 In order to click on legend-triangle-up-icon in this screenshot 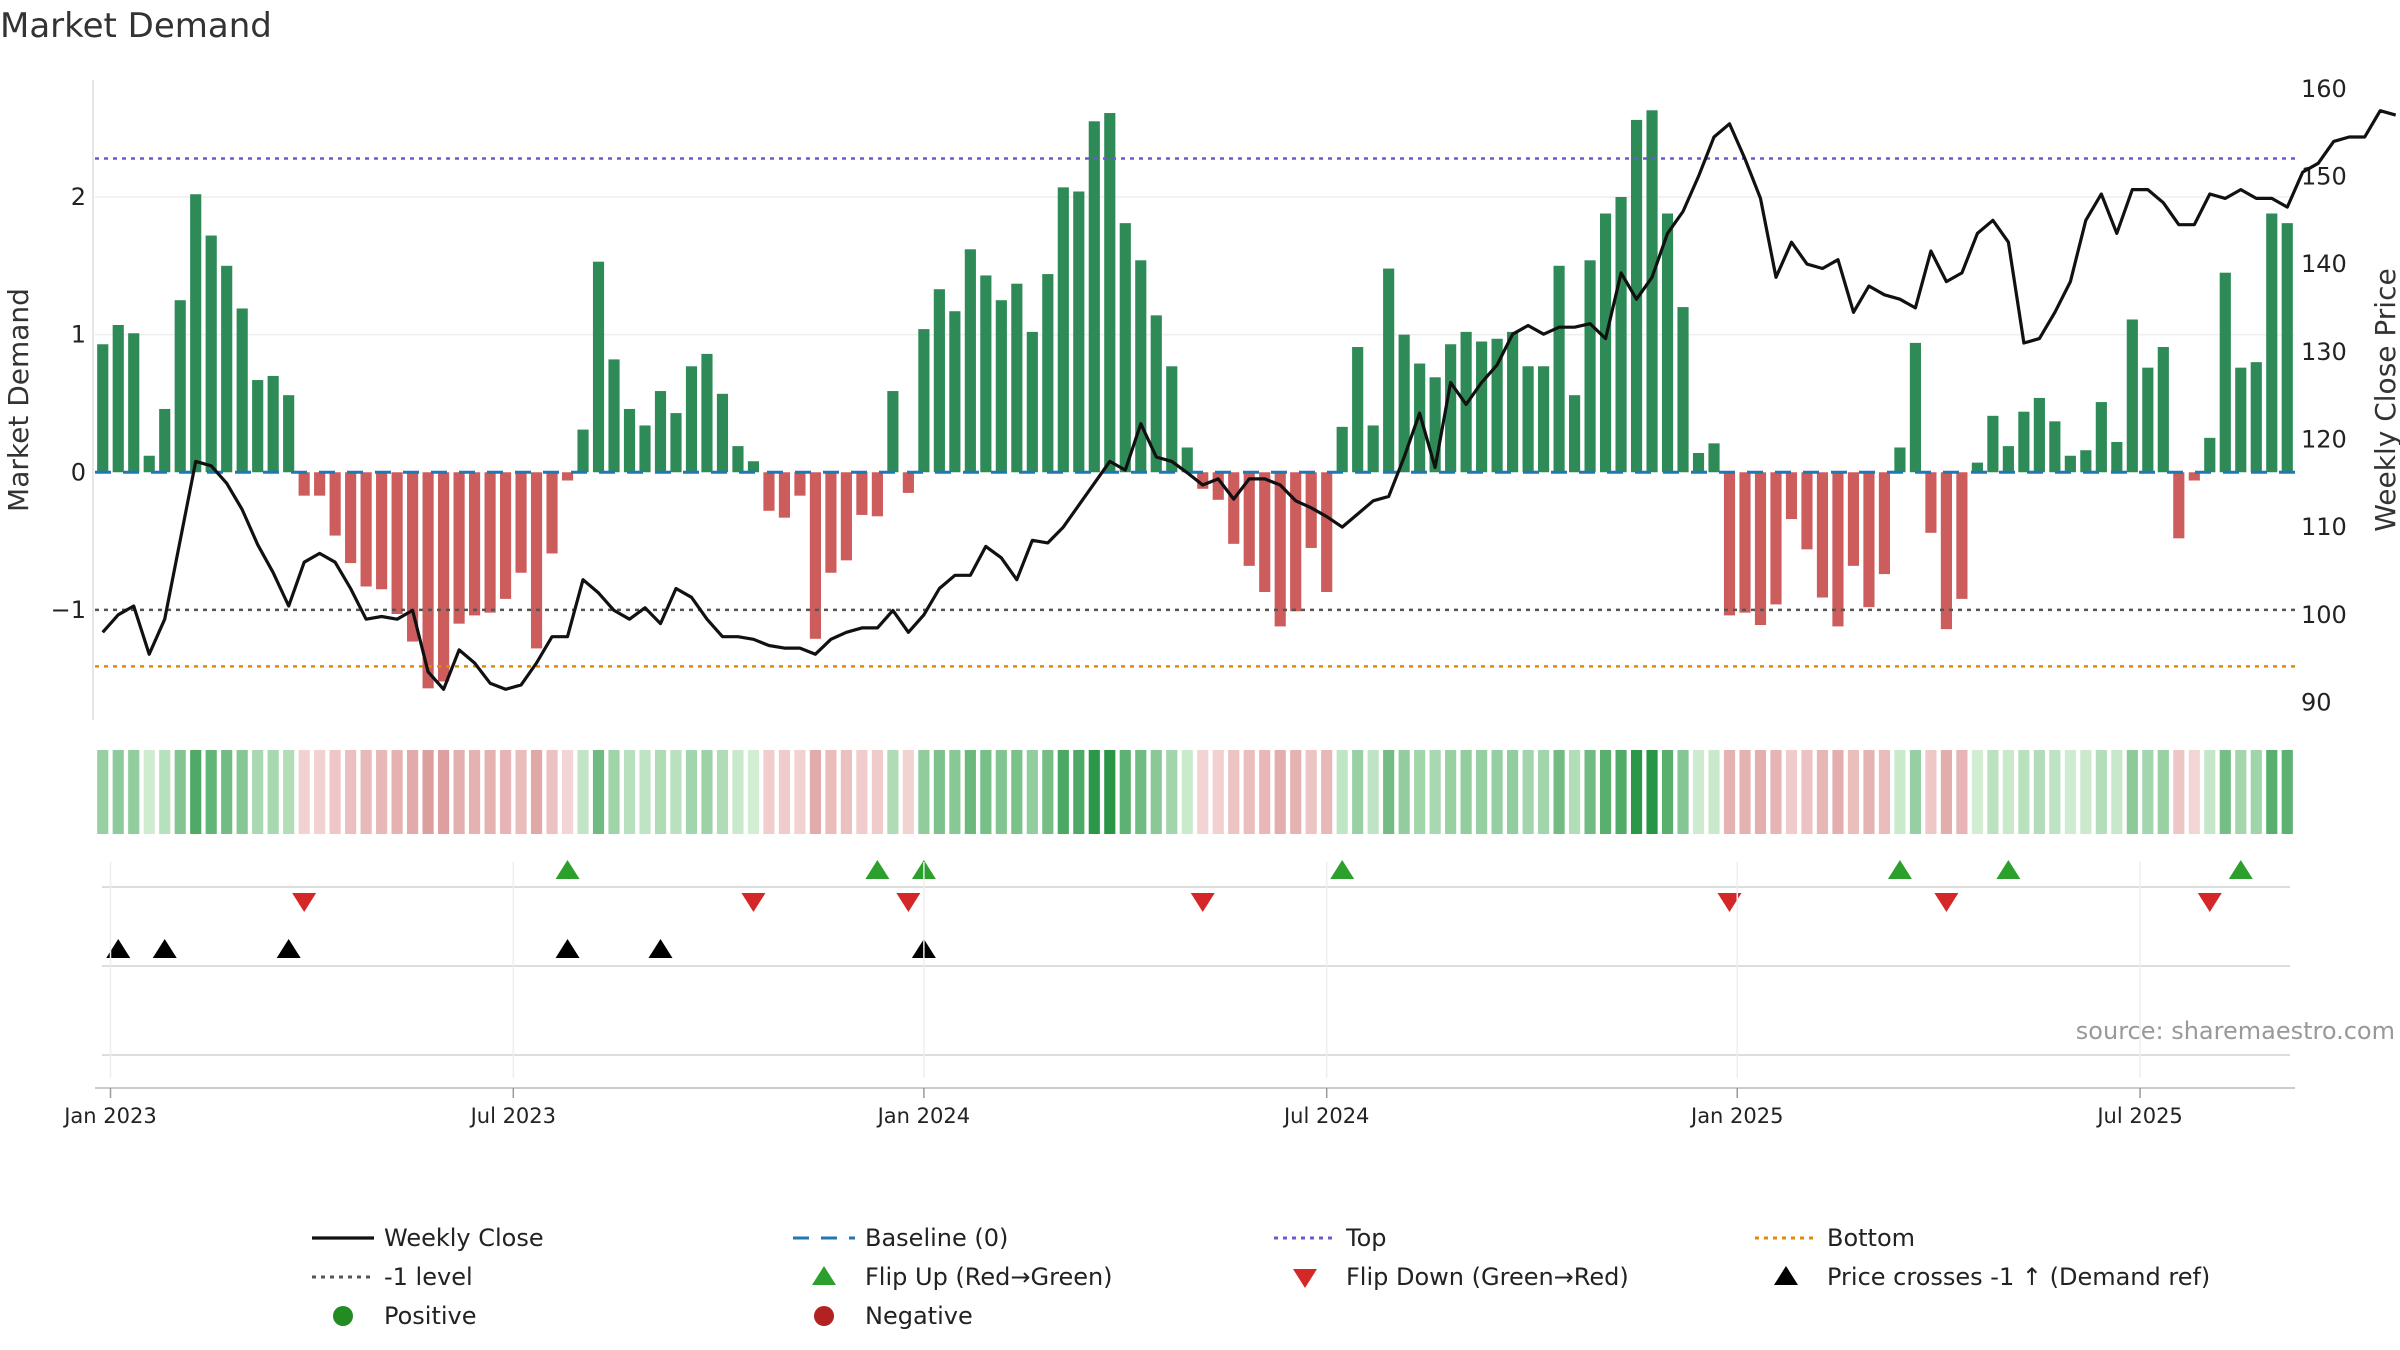, I will do `click(824, 1275)`.